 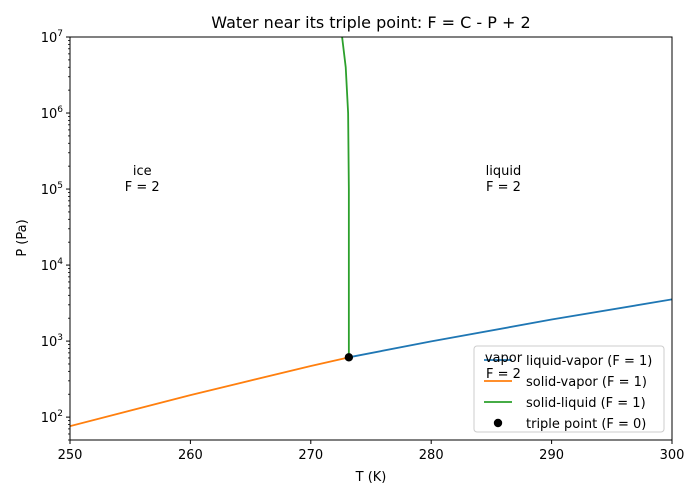 I want to click on legend-box, so click(x=569, y=389).